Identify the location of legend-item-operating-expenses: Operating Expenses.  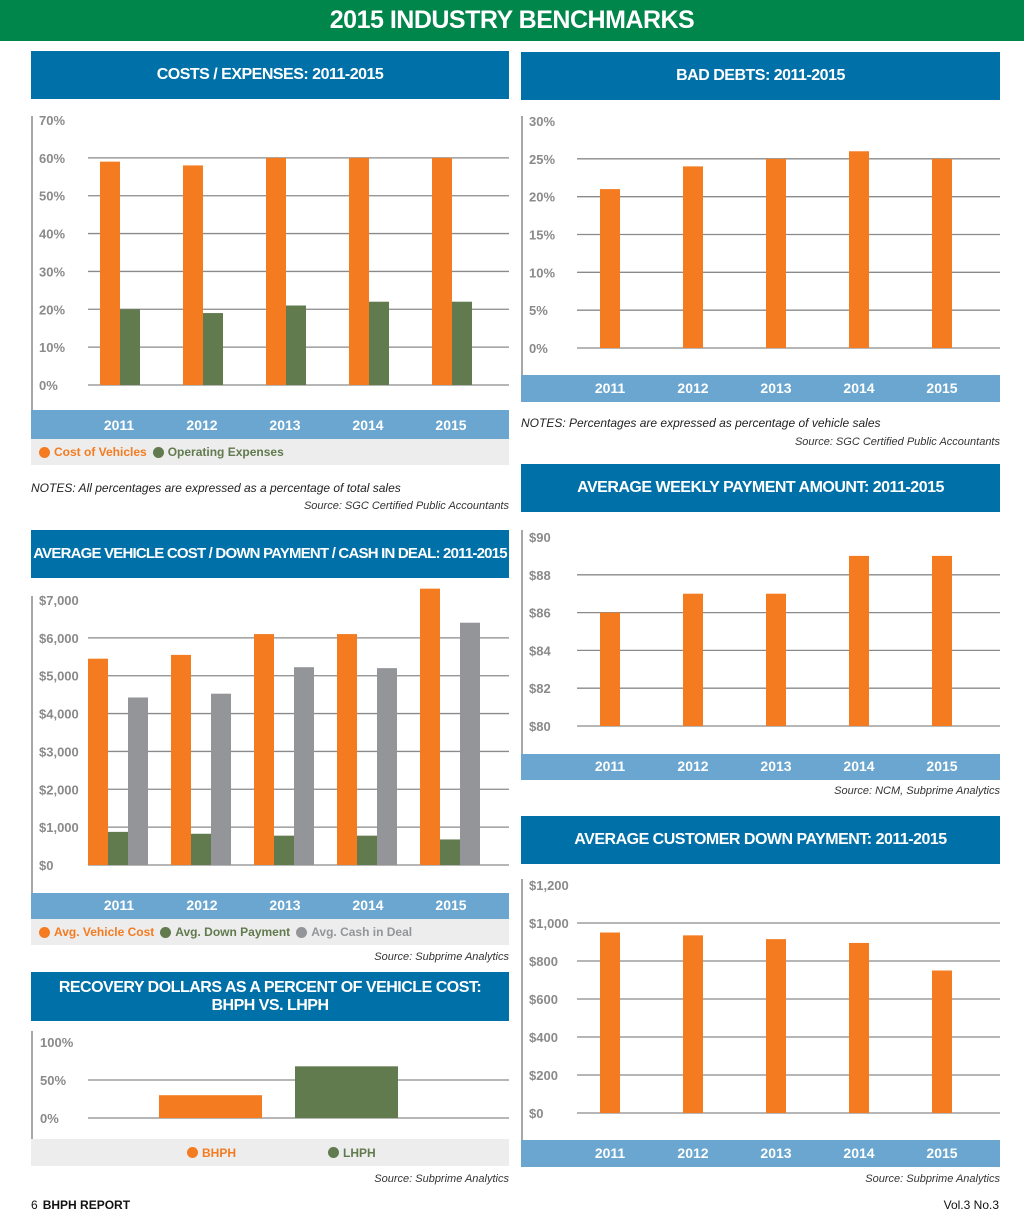
(218, 452).